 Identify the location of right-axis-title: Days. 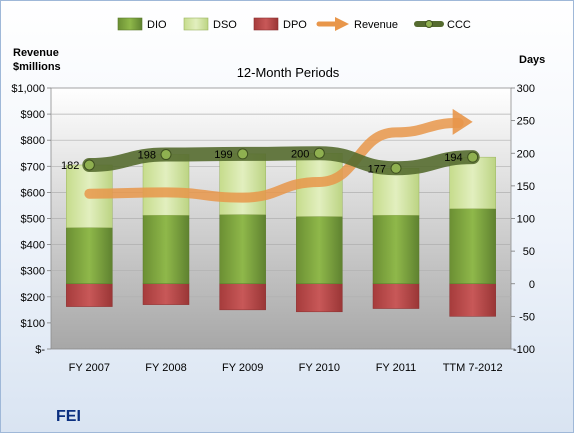
(532, 60).